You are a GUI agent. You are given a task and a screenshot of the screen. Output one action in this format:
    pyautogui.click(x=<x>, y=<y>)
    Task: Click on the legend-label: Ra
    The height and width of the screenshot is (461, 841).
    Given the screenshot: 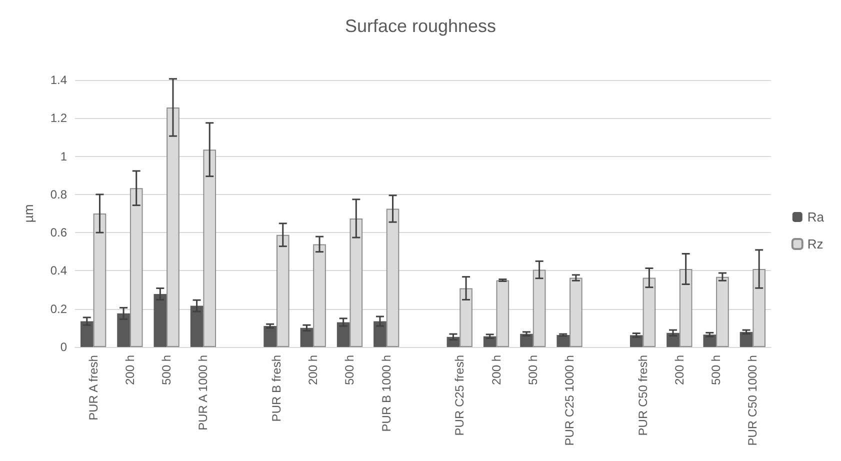 What is the action you would take?
    pyautogui.click(x=816, y=217)
    